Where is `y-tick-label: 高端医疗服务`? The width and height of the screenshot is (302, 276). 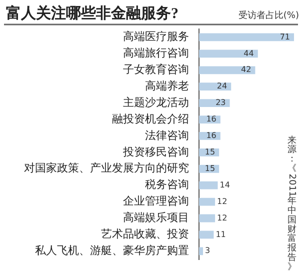
y-tick-label: 高端医疗服务 is located at coordinates (156, 37).